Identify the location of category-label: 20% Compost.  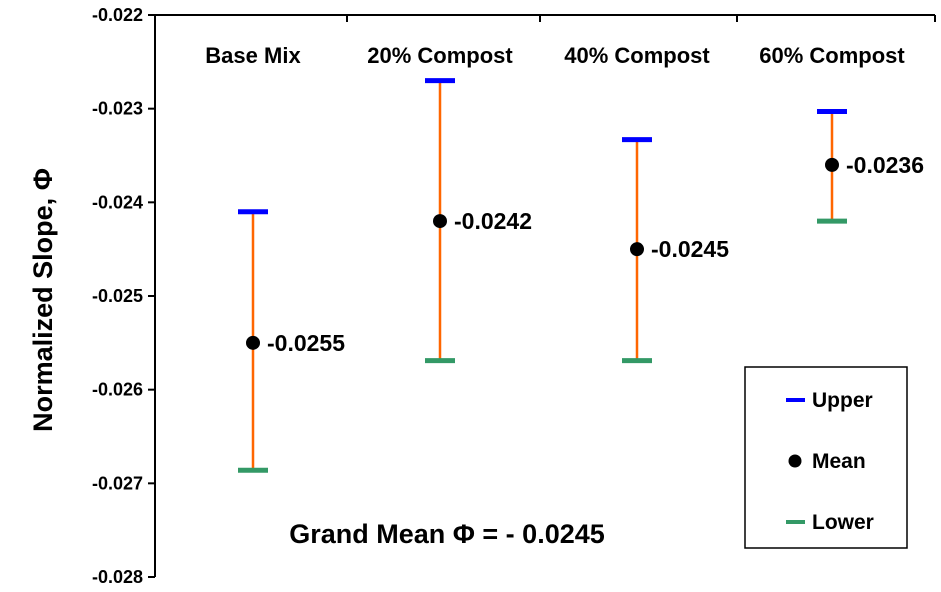
(440, 55).